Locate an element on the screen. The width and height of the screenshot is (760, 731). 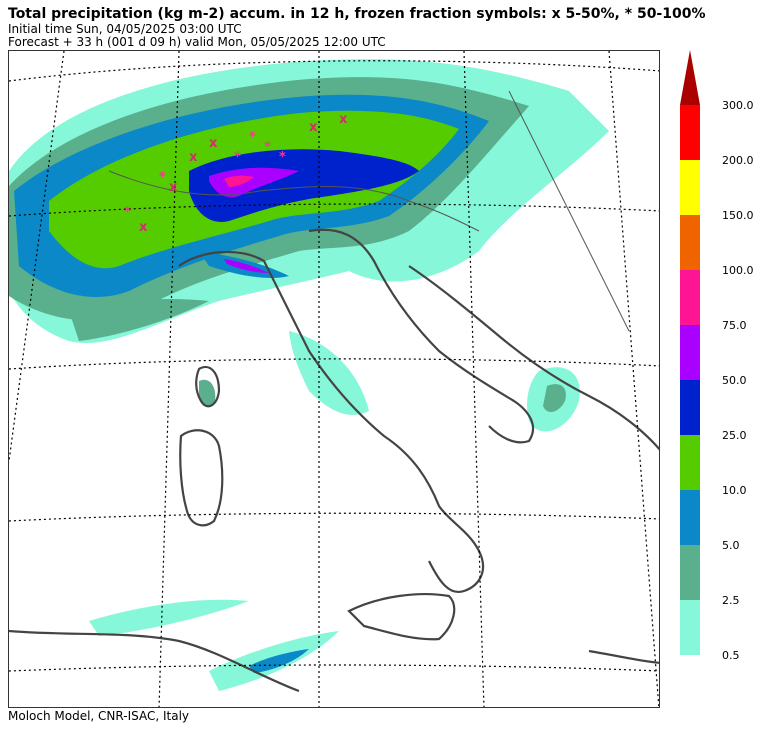
colorbar-label: 75.0 is located at coordinates (734, 325).